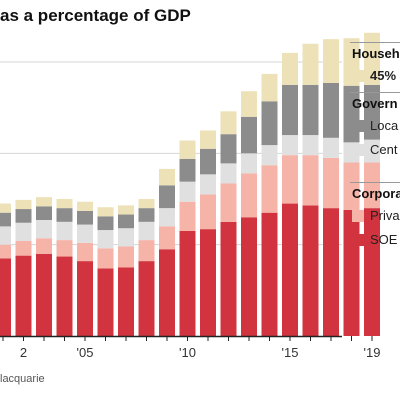  Describe the element at coordinates (374, 239) in the screenshot. I see `legend-item-soe: SOE` at that location.